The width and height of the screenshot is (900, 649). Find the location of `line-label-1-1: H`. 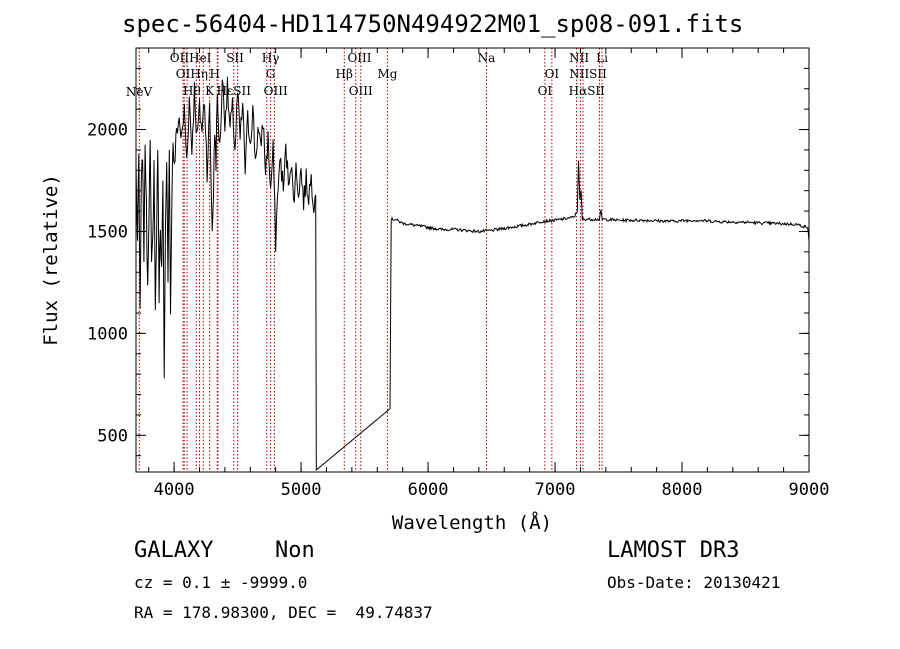

line-label-1-1: H is located at coordinates (214, 74).